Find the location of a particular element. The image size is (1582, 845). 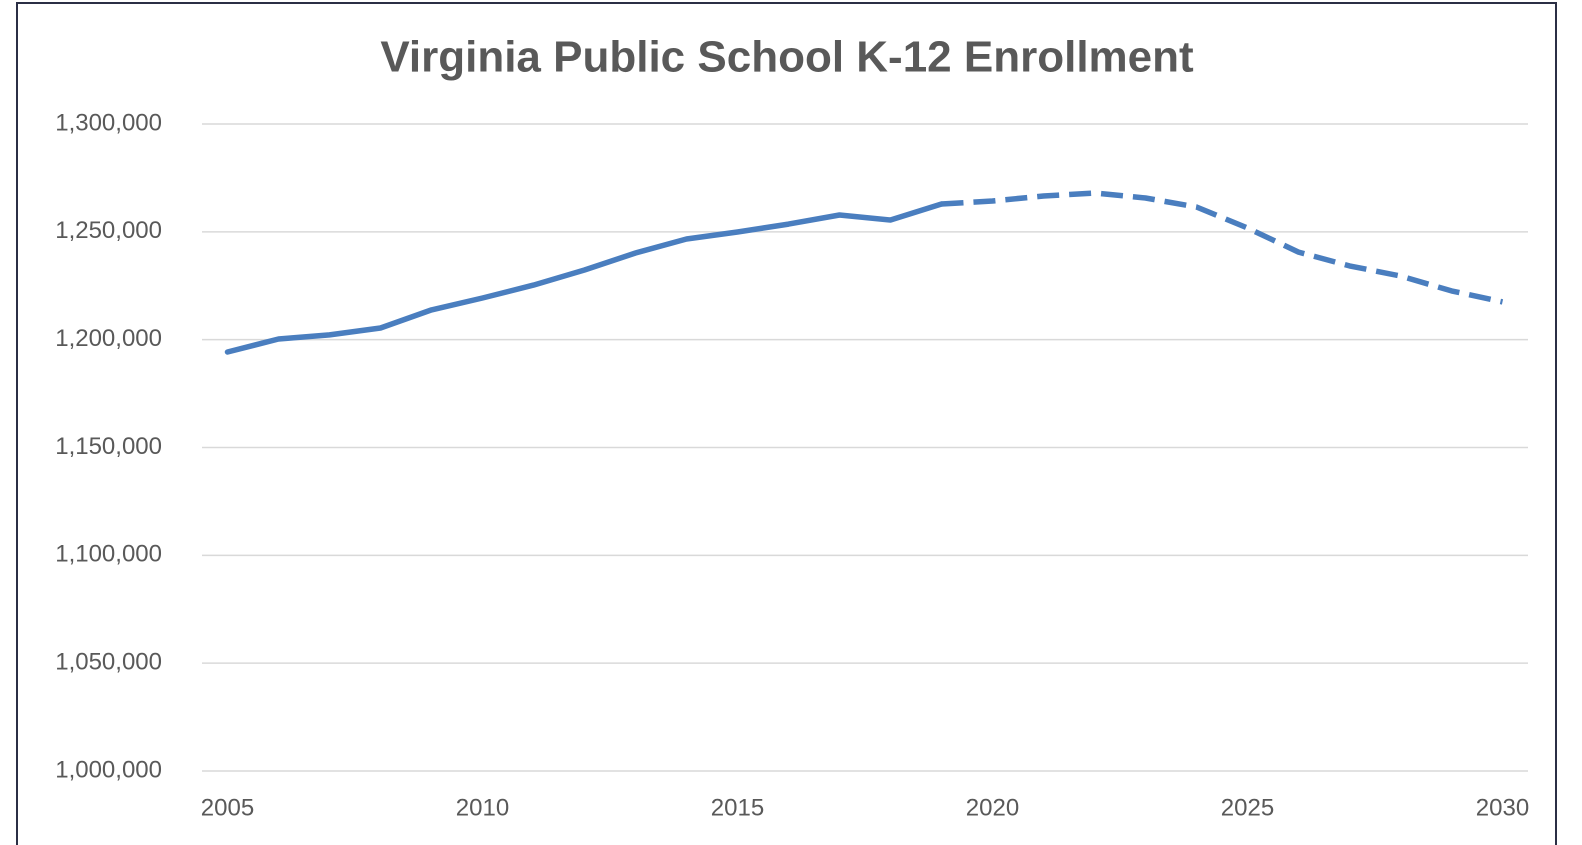

x-tick-label: 2020 is located at coordinates (992, 807).